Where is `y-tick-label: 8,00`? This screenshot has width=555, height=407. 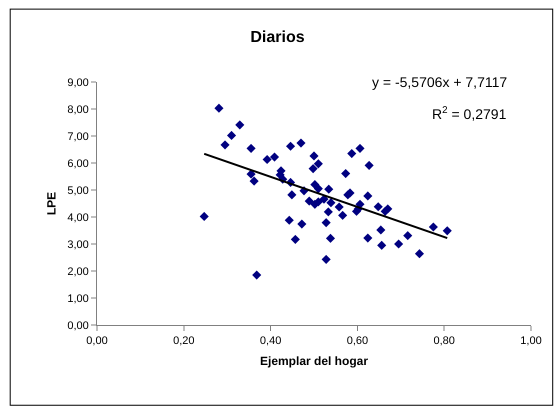 y-tick-label: 8,00 is located at coordinates (78, 110).